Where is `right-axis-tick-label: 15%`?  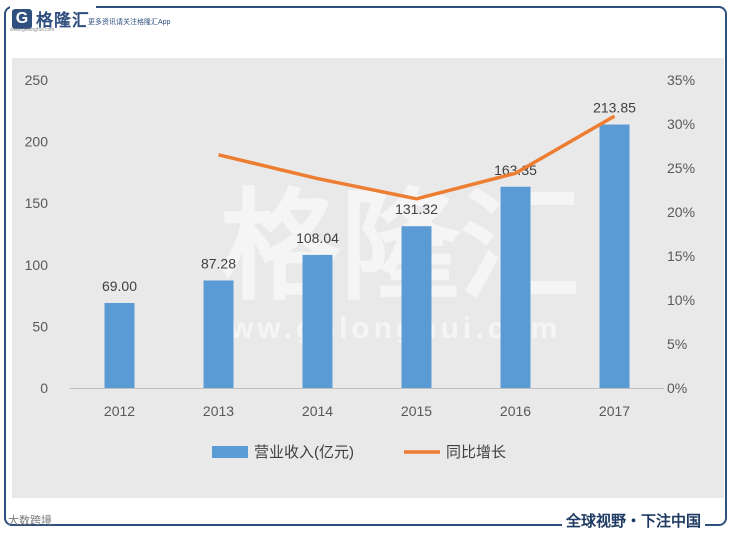 right-axis-tick-label: 15% is located at coordinates (681, 256).